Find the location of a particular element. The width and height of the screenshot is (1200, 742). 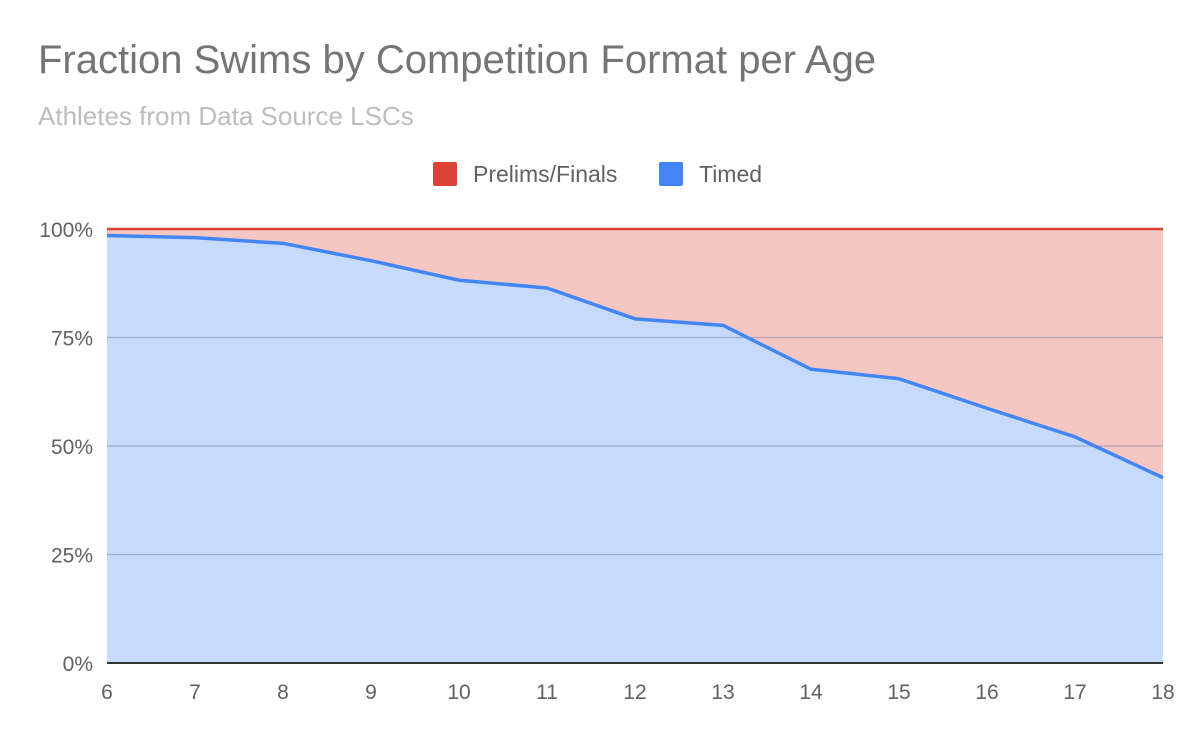

x-tick-label: 14 is located at coordinates (811, 692).